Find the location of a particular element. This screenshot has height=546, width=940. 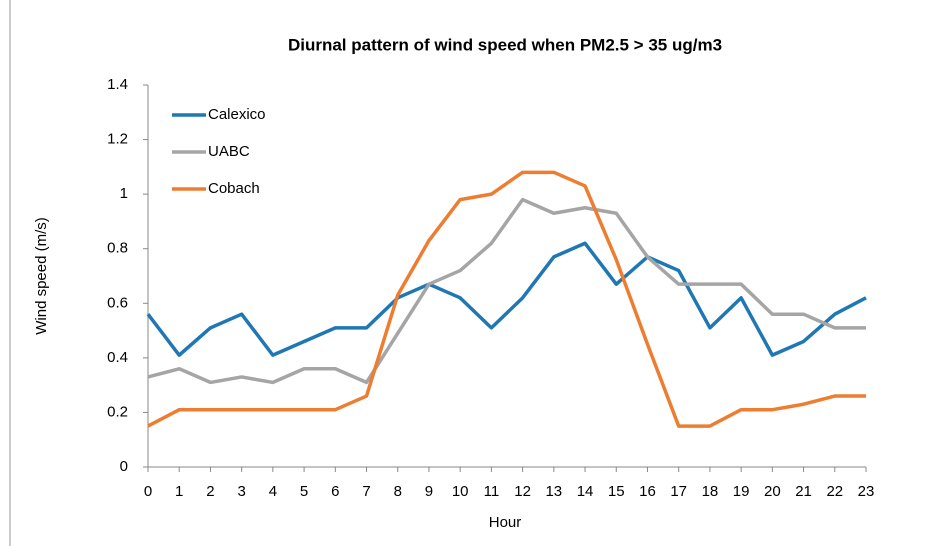

legend-label: UABC is located at coordinates (229, 151).